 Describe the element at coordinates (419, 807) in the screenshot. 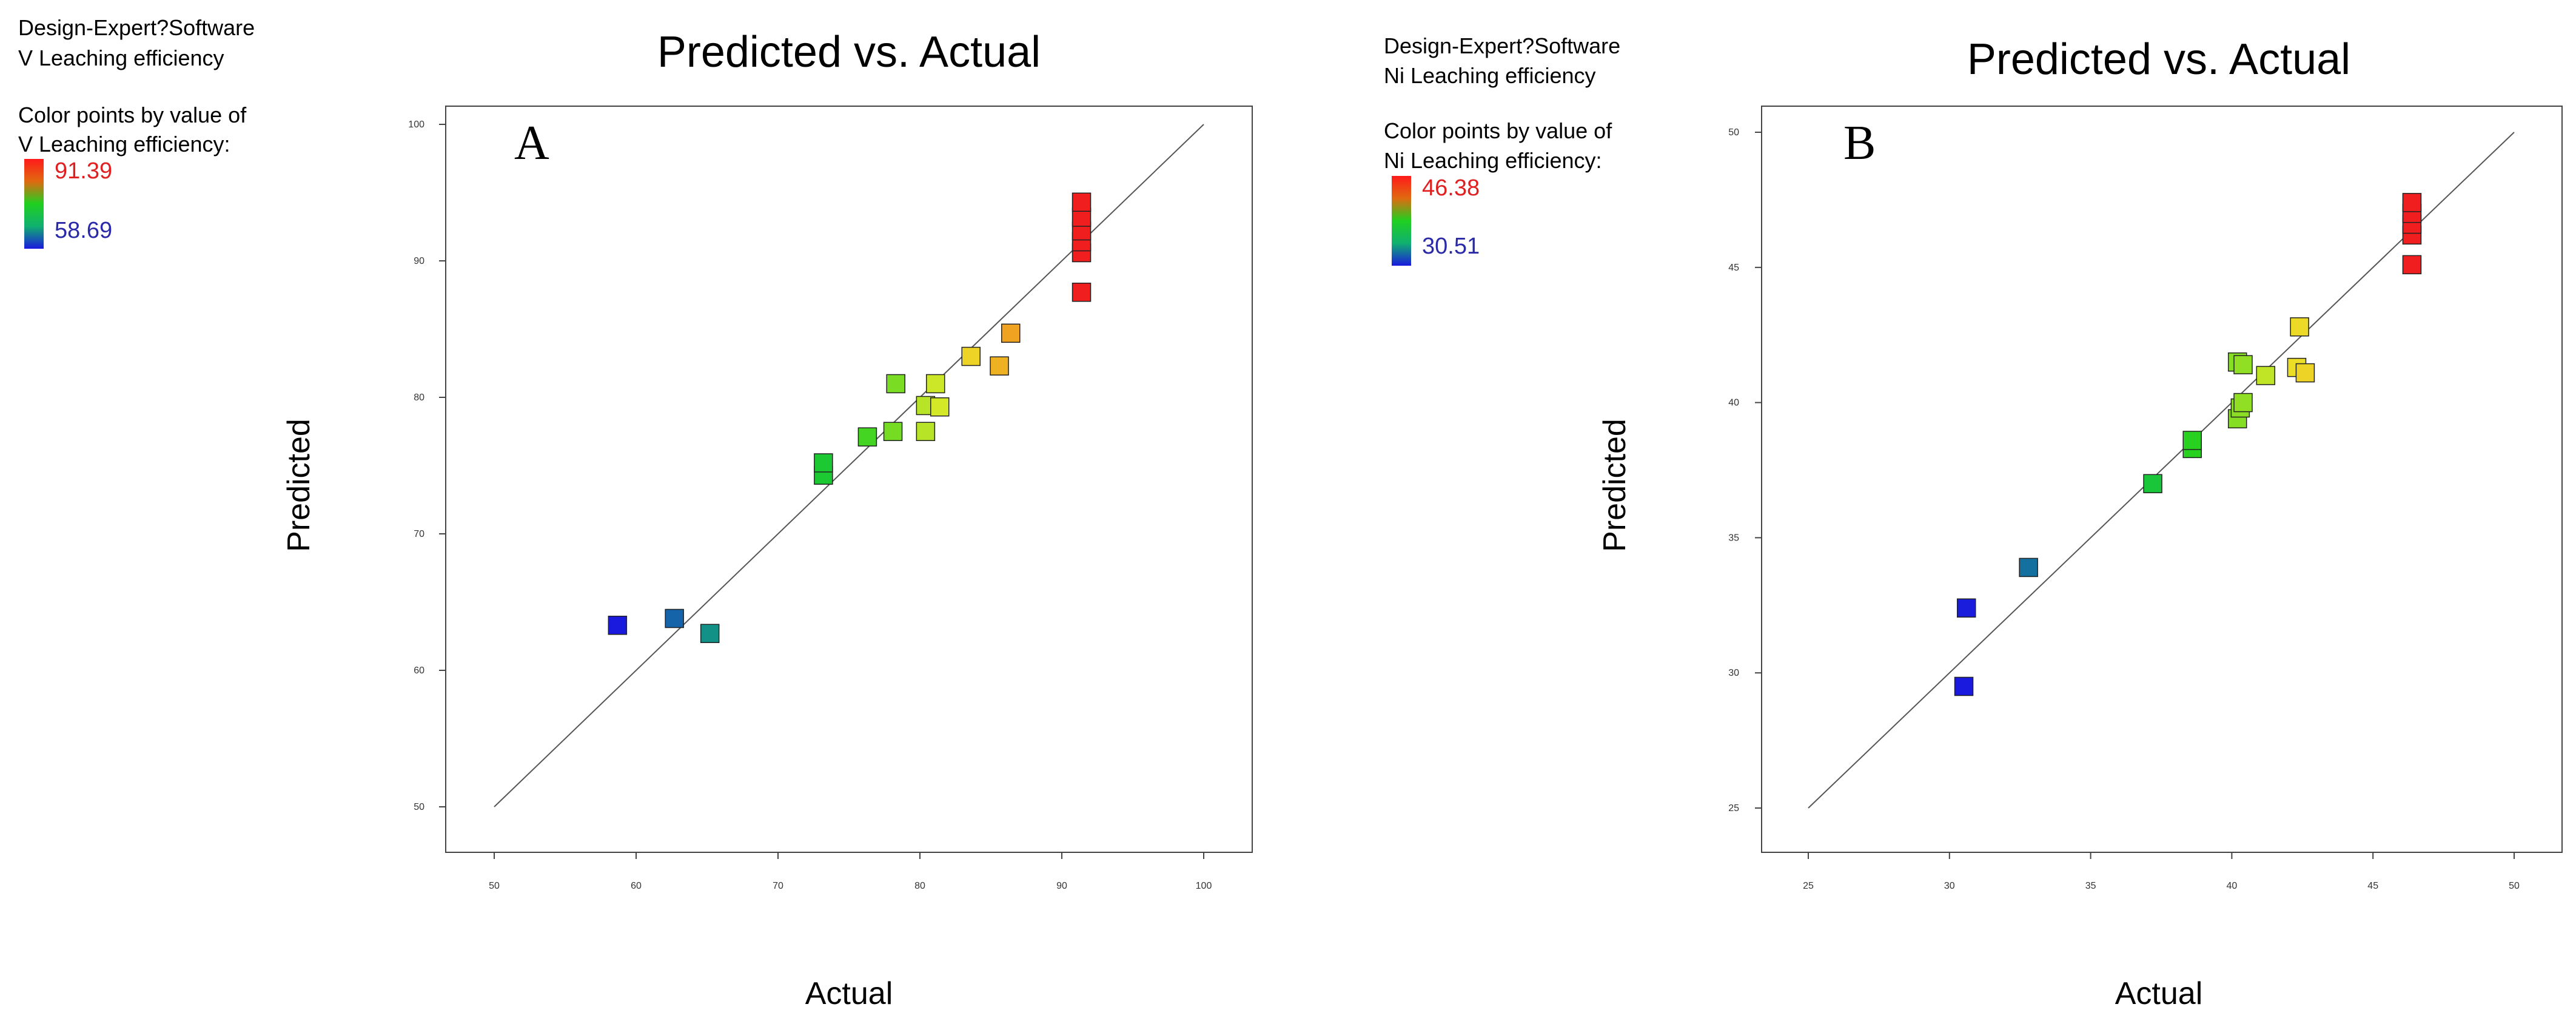

I see `y-tick-label-a: 50` at that location.